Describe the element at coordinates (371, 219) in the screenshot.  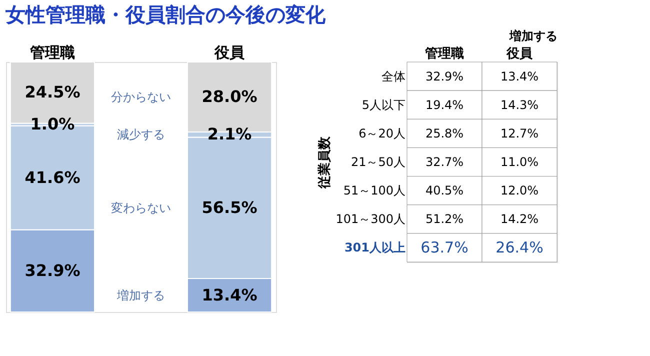
I see `y-tick-label: 101～300人` at that location.